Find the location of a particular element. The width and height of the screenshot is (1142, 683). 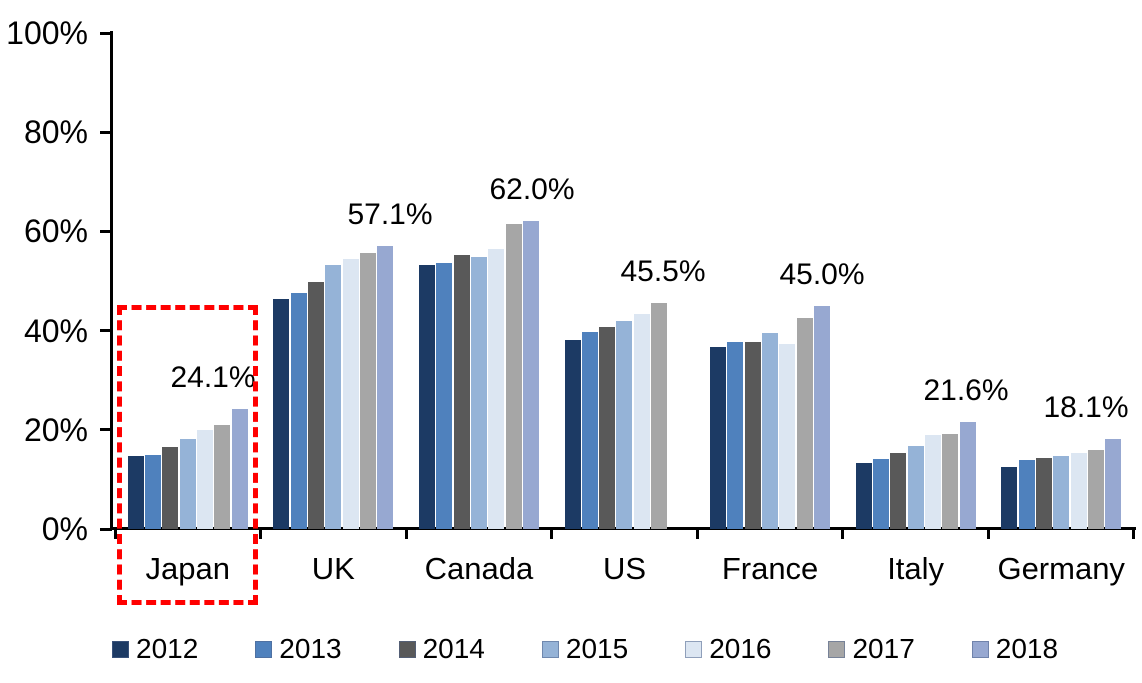

legend-item-2013: 2013 is located at coordinates (298, 649).